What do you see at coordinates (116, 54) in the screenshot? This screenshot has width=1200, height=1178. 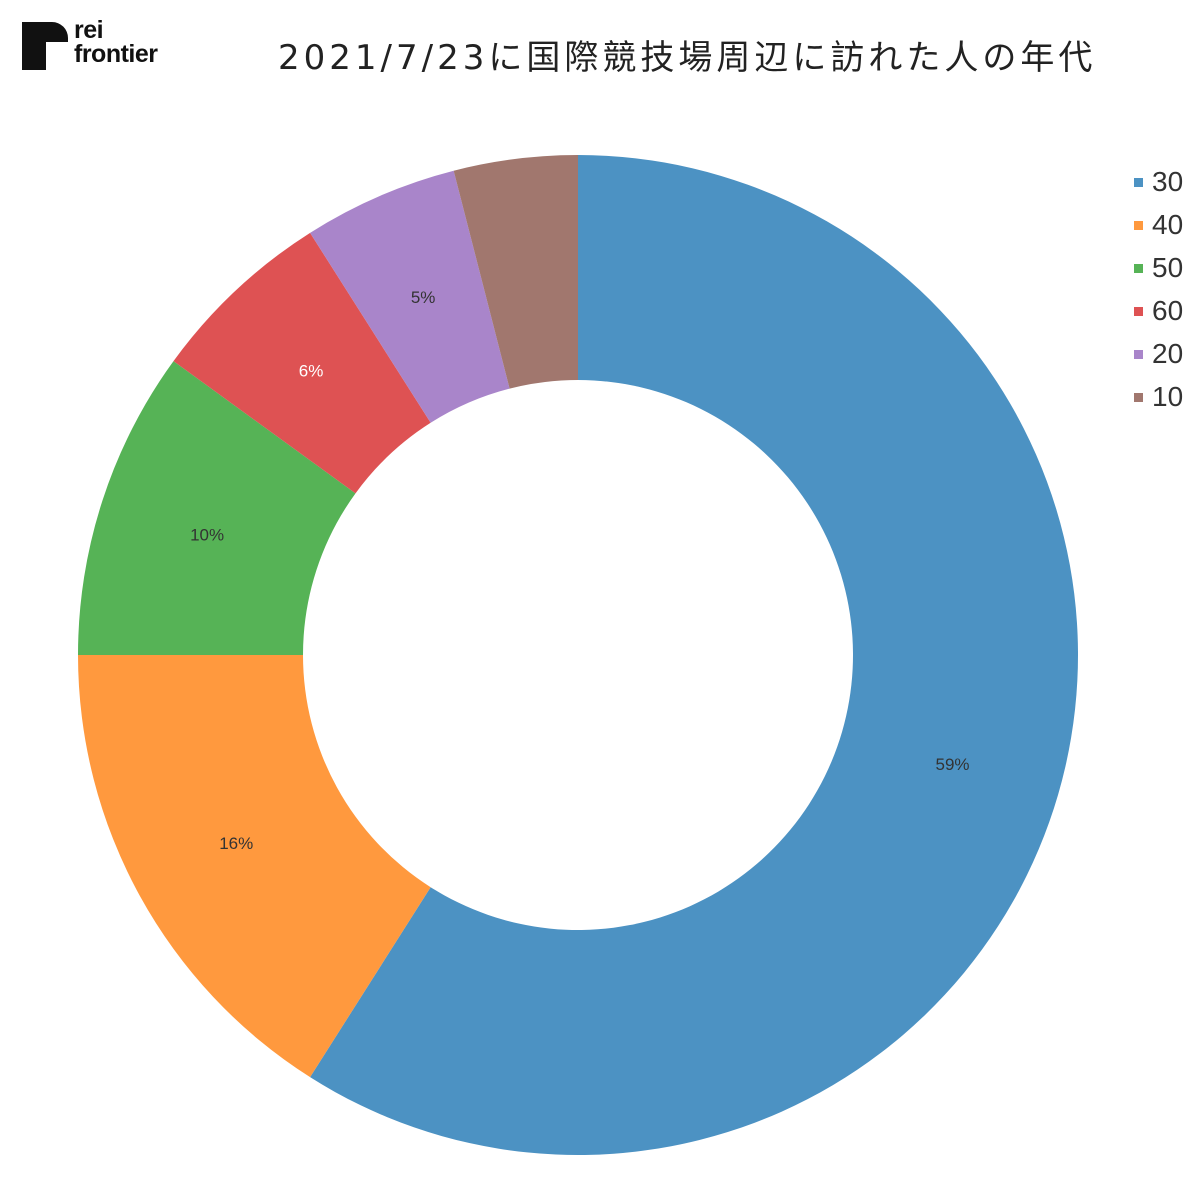 I see `logo-line-2: frontier` at bounding box center [116, 54].